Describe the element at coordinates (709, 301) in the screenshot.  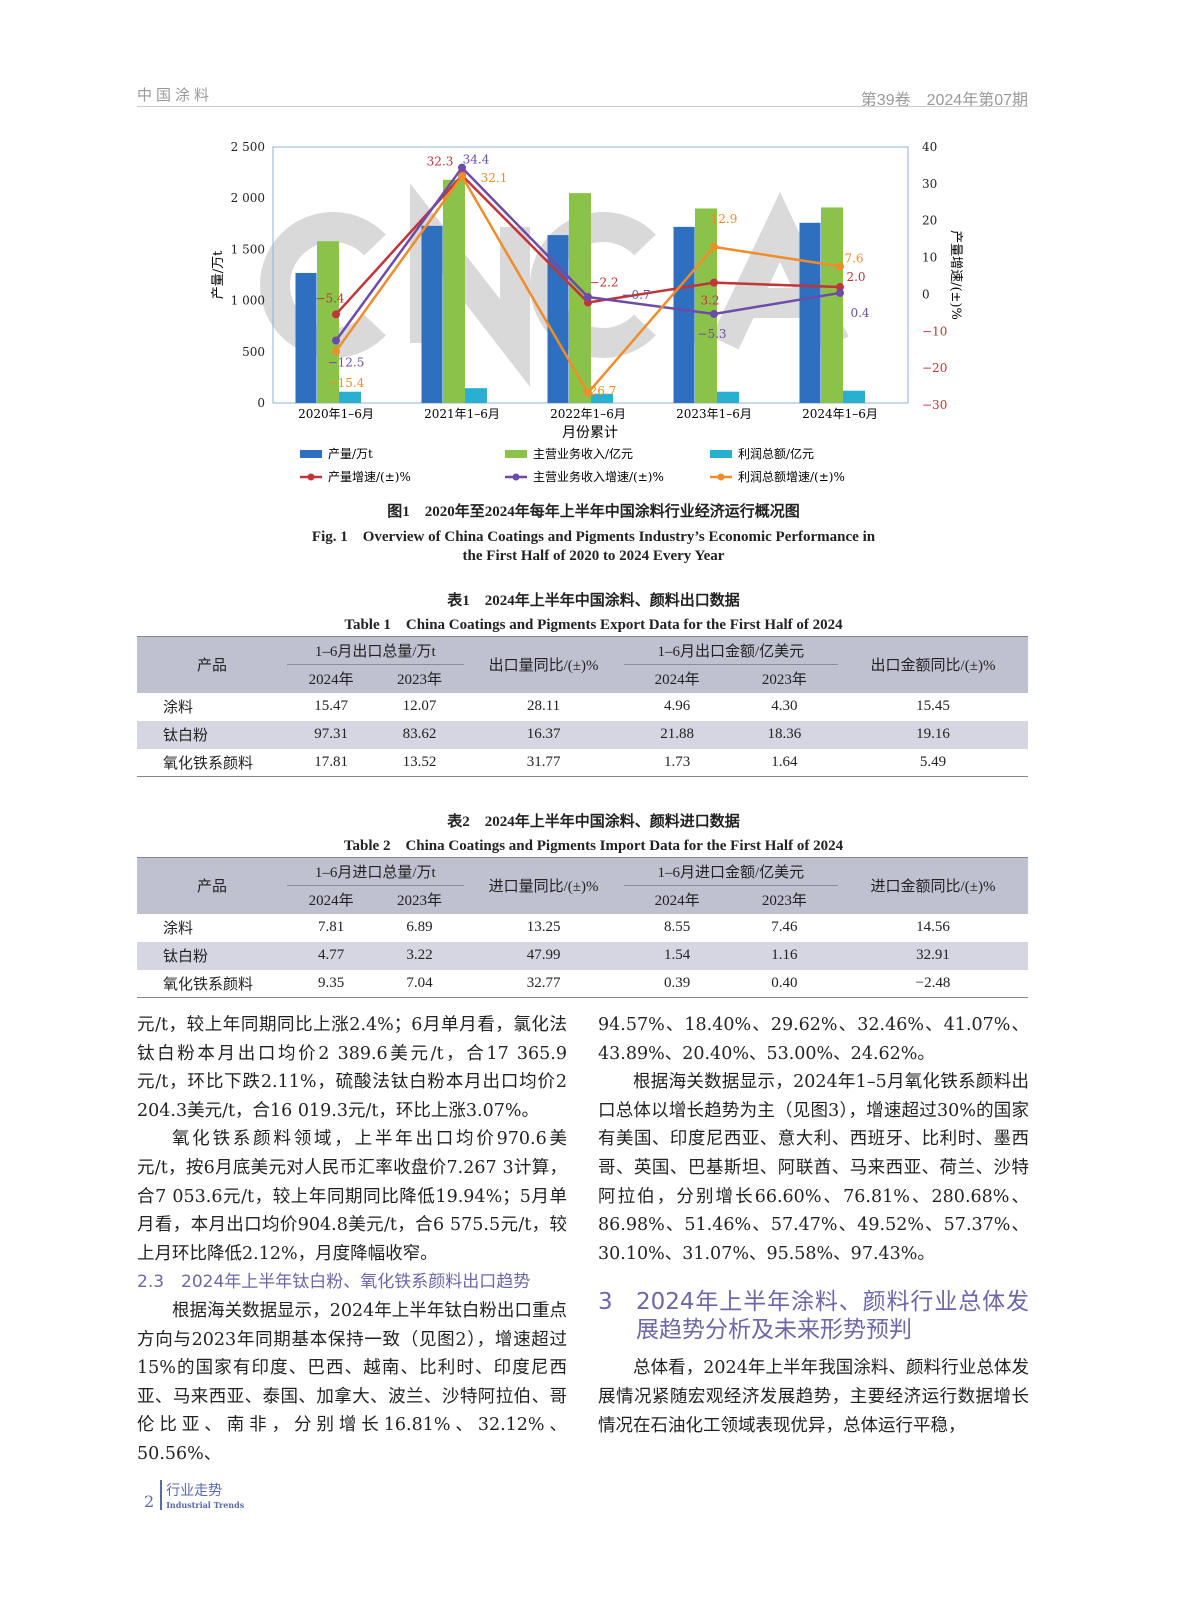
I see `data-label: 3.2` at that location.